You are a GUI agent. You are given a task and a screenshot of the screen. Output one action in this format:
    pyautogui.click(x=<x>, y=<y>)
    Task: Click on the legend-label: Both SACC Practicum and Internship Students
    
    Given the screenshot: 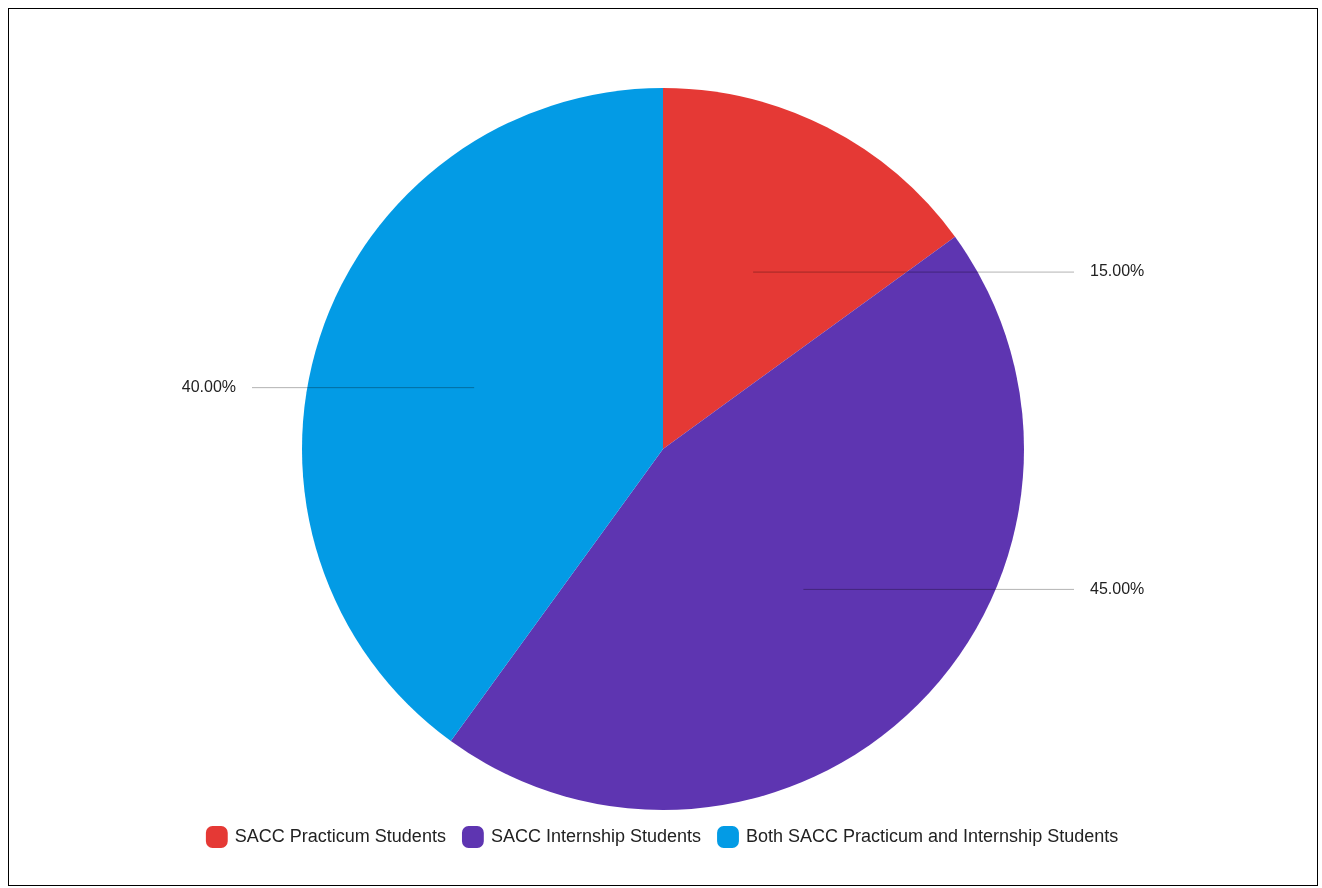 What is the action you would take?
    pyautogui.click(x=932, y=835)
    